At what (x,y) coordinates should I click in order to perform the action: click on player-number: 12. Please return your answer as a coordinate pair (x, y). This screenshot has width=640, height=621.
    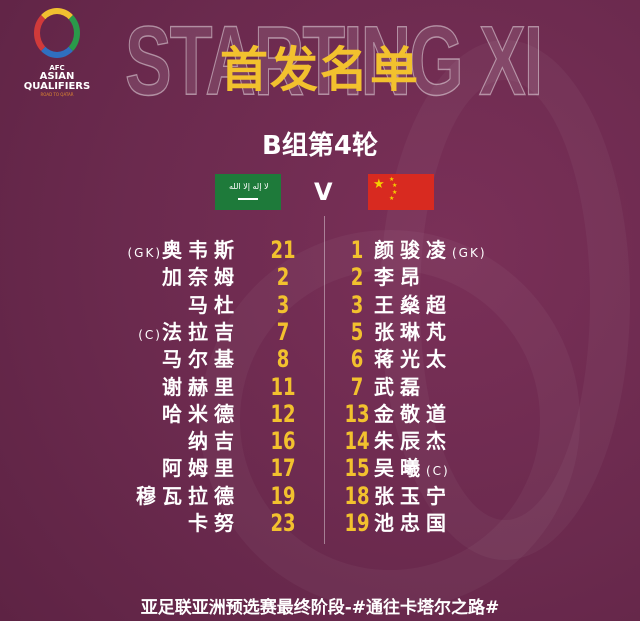
    Looking at the image, I should click on (283, 413).